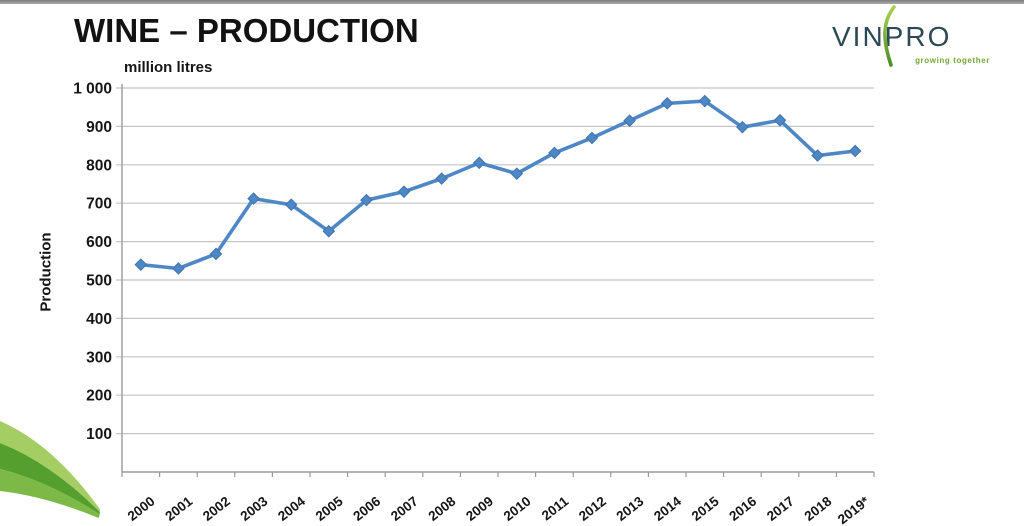 This screenshot has height=526, width=1024. I want to click on y-tick-label: 400, so click(99, 319).